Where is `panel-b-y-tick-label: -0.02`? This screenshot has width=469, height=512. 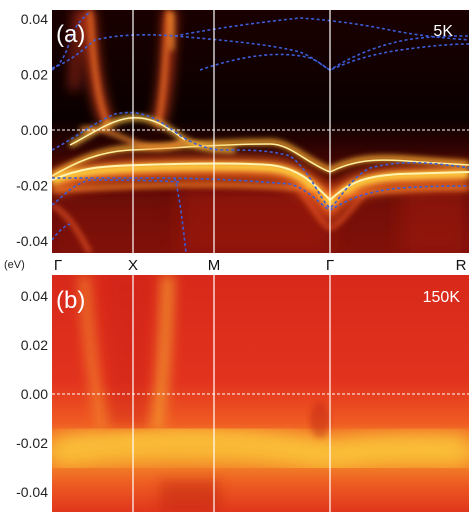
panel-b-y-tick-label: -0.02 is located at coordinates (32, 443).